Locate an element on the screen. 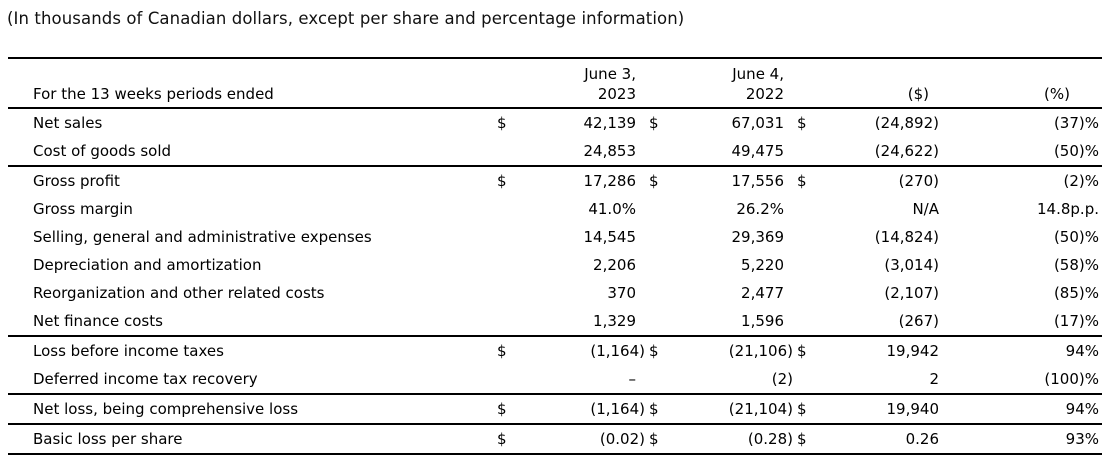  value-change-dollar: (14,824) is located at coordinates (906, 237).